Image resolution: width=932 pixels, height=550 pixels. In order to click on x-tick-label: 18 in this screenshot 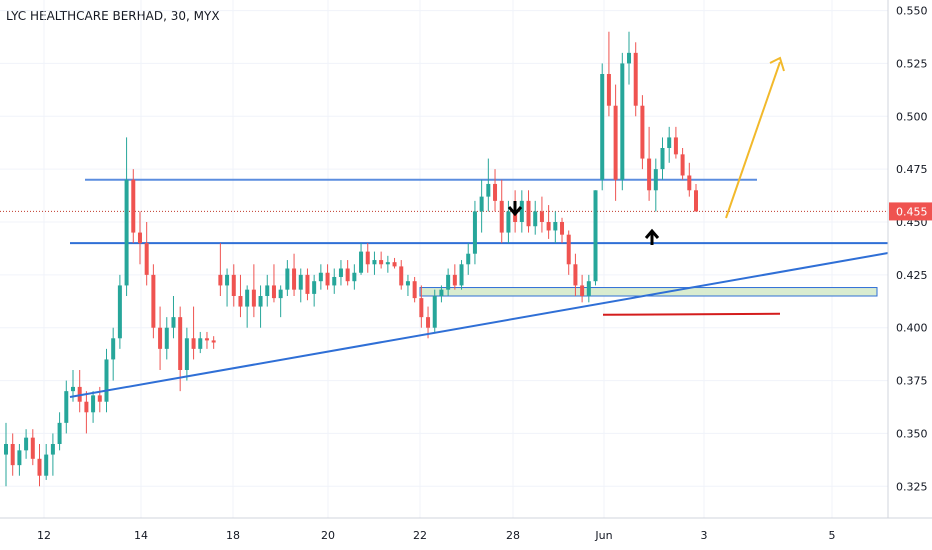, I will do `click(233, 535)`.